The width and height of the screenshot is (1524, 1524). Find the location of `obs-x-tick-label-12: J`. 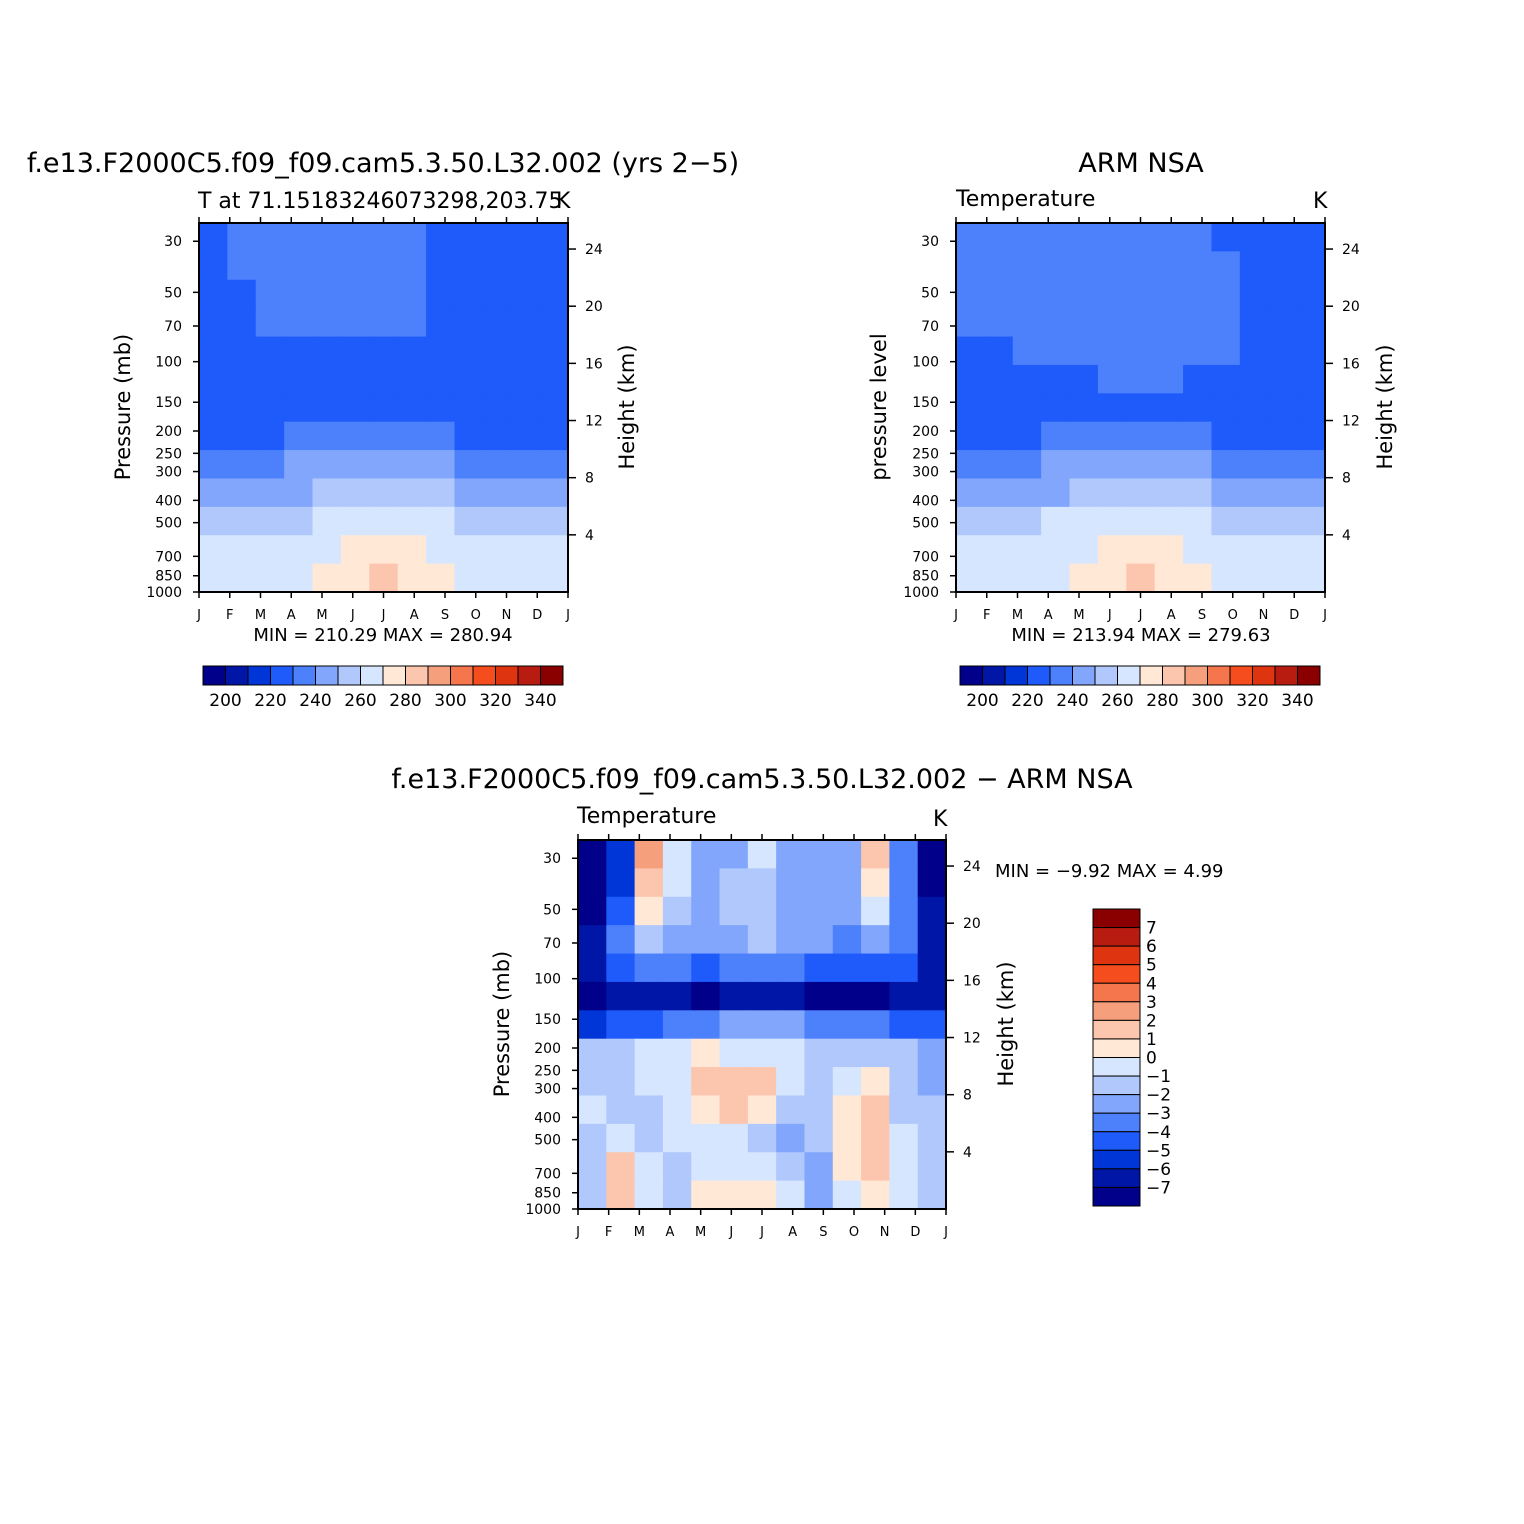

obs-x-tick-label-12: J is located at coordinates (1324, 615).